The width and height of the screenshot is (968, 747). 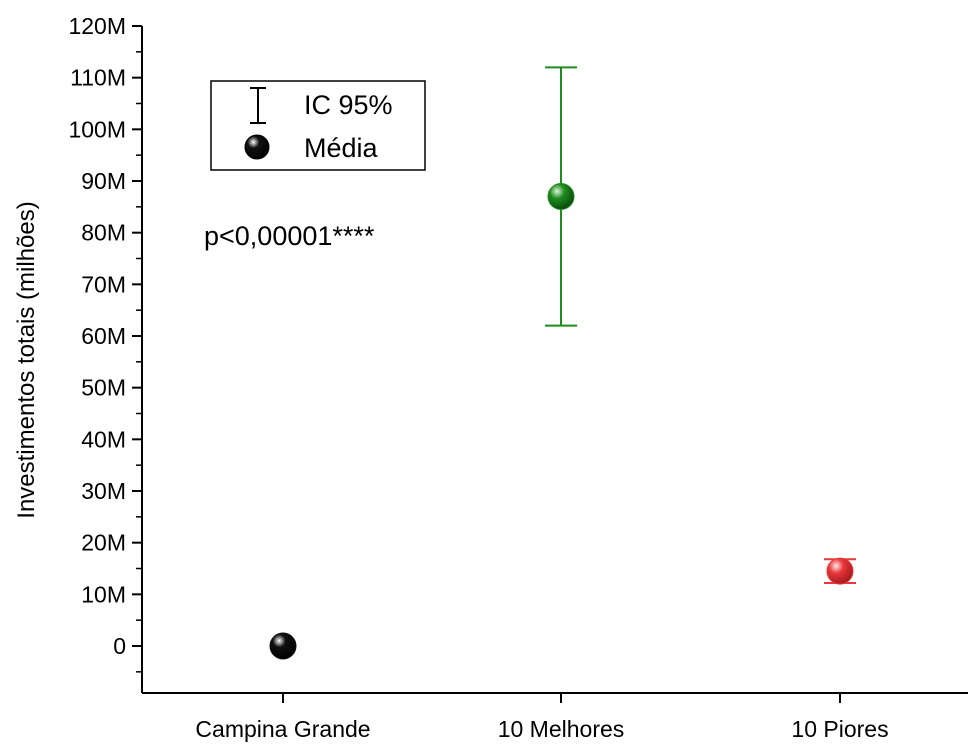 What do you see at coordinates (561, 729) in the screenshot?
I see `x-category-label: 10 Melhores` at bounding box center [561, 729].